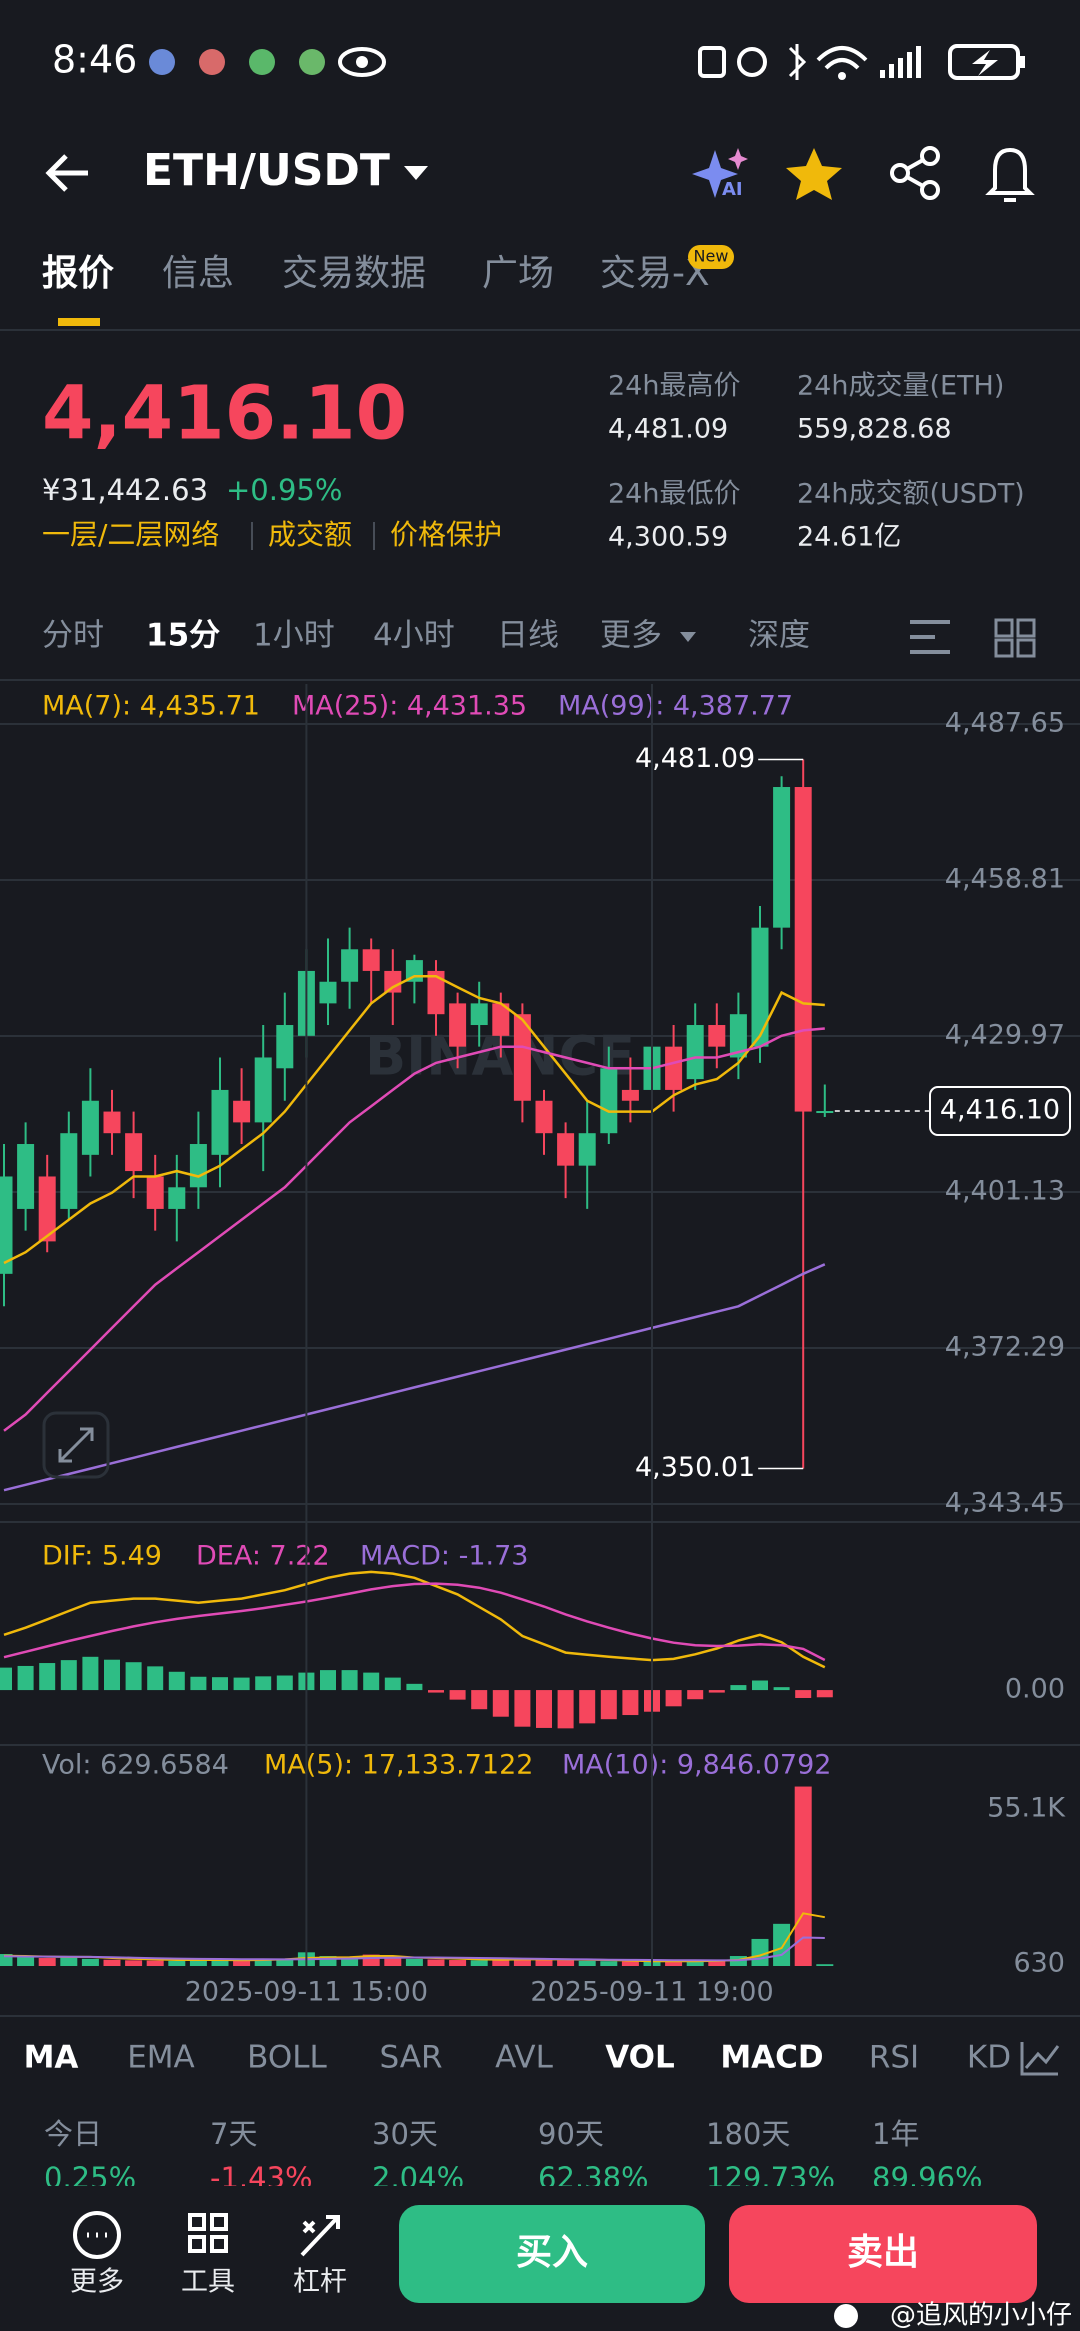 The image size is (1080, 2331). Describe the element at coordinates (640, 2058) in the screenshot. I see `indicator-tab: VOL` at that location.